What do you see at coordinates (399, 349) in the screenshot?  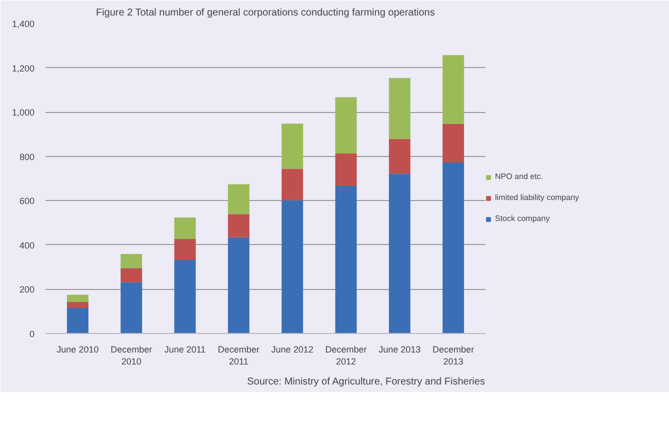 I see `x-tick-label: June 2013` at bounding box center [399, 349].